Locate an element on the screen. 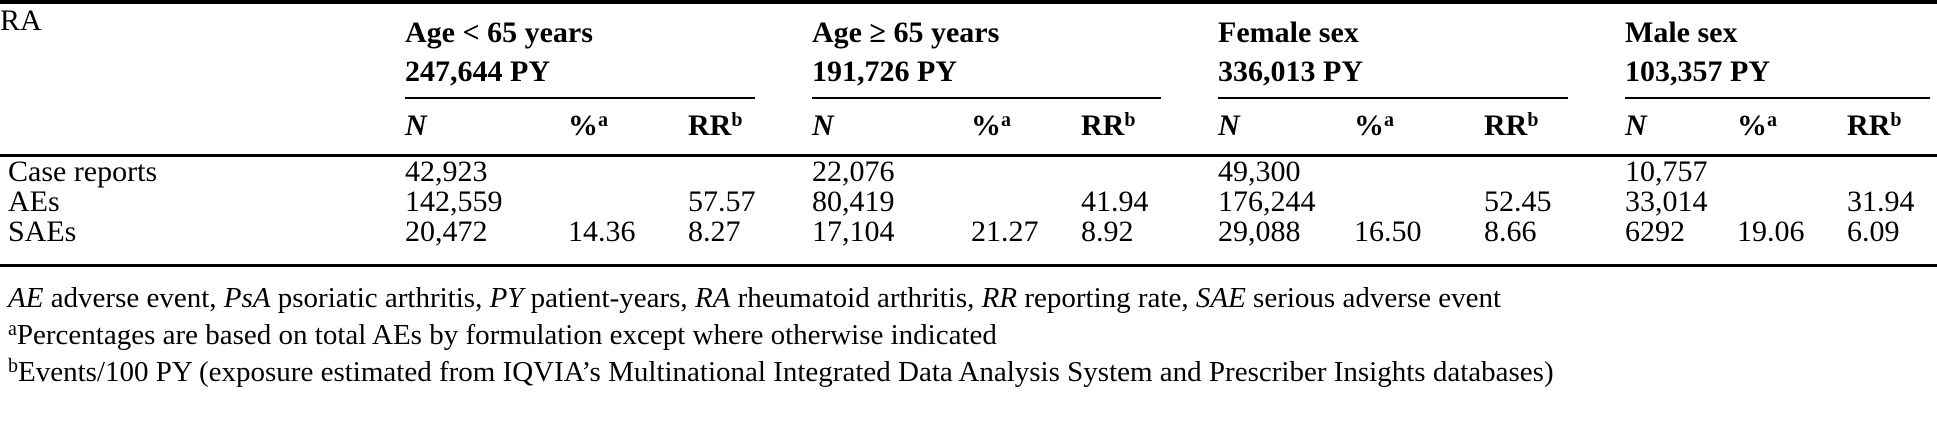 The image size is (1937, 439). group-header-male-sex: Male sex 103,357 PY is located at coordinates (1781, 50).